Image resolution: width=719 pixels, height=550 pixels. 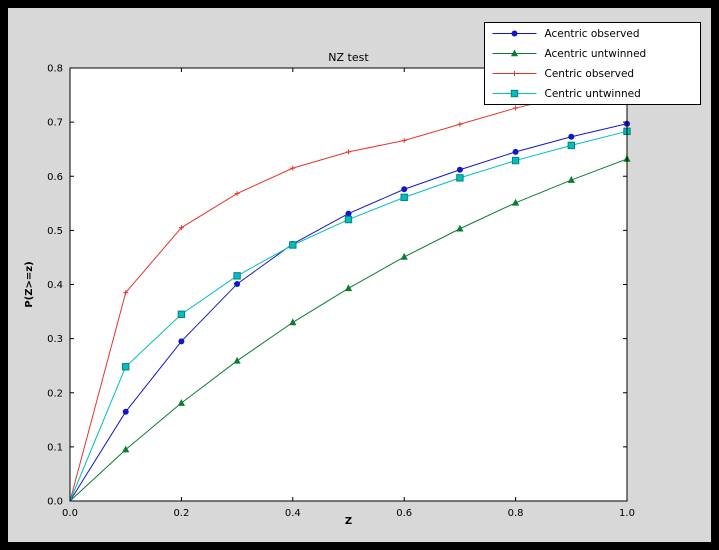 What do you see at coordinates (348, 57) in the screenshot?
I see `plot-title: NZ test` at bounding box center [348, 57].